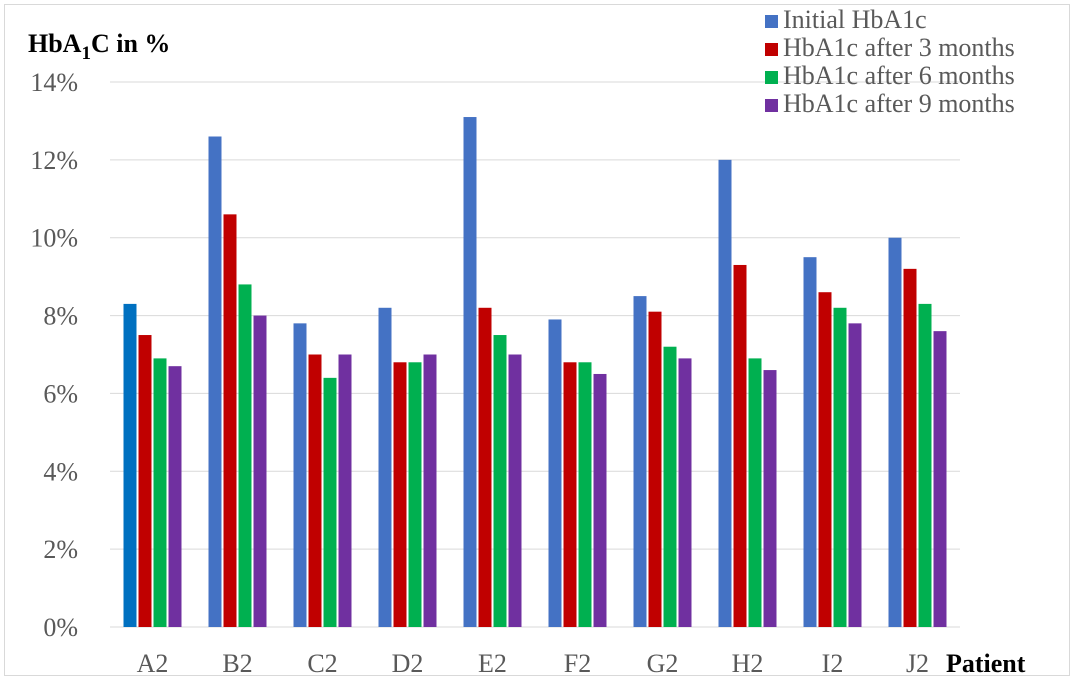 The width and height of the screenshot is (1073, 679). I want to click on legend-label: HbA1c after 9 months, so click(899, 103).